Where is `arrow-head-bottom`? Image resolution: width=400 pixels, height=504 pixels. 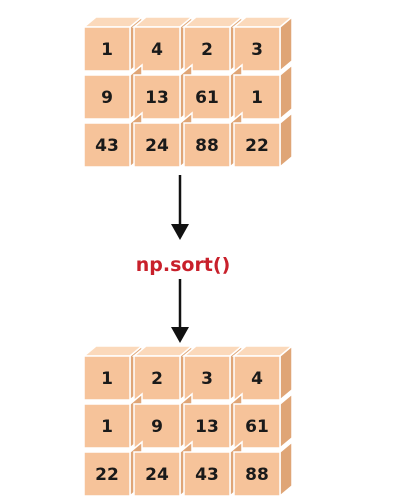
arrow-head-bottom is located at coordinates (180, 335).